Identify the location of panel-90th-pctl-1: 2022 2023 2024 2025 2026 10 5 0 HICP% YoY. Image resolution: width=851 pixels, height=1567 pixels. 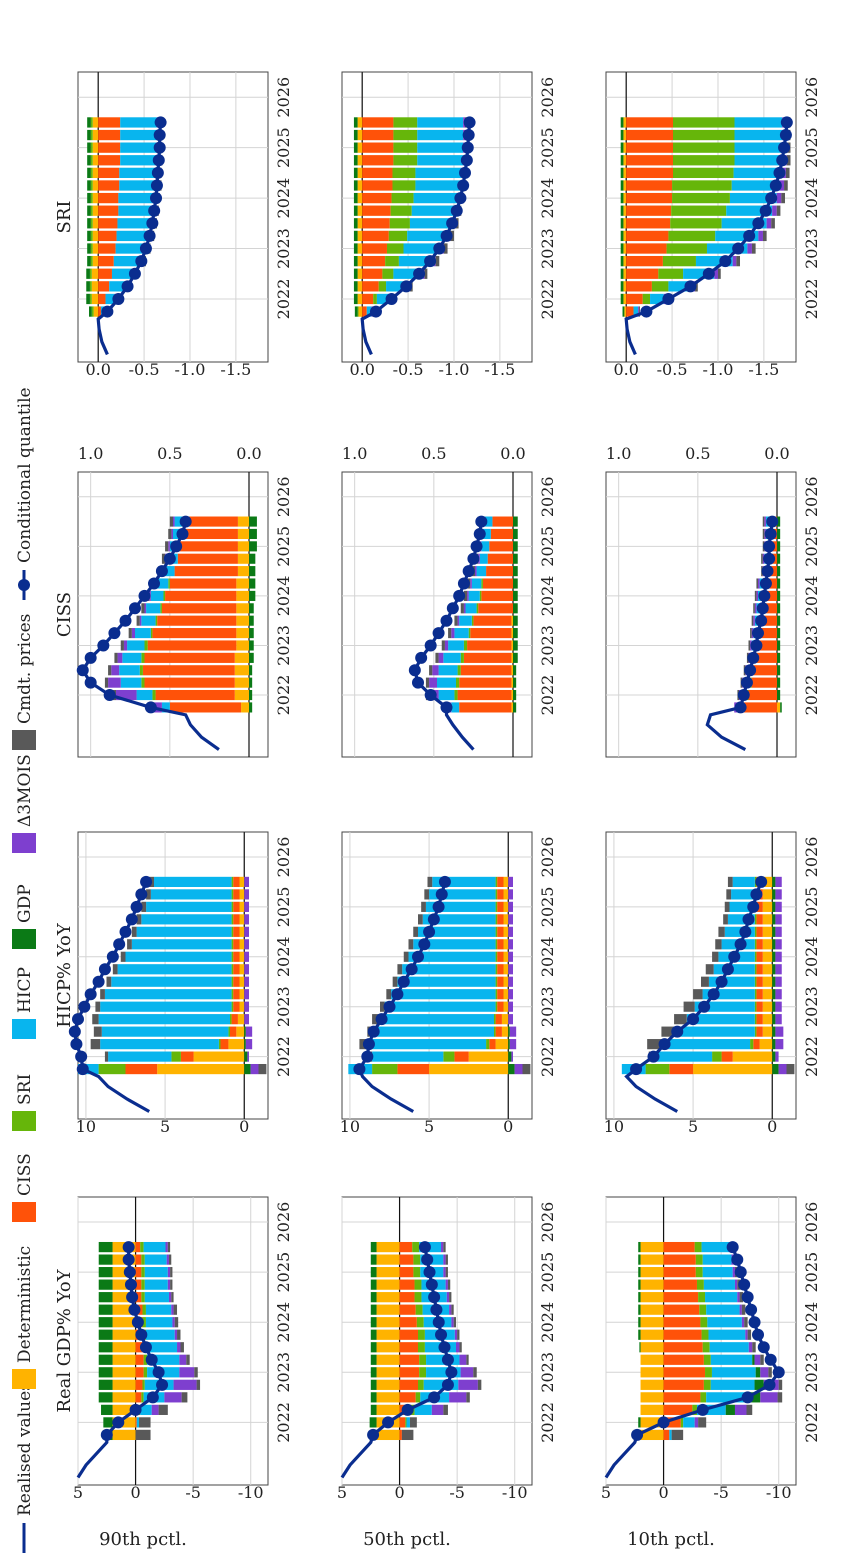
(173, 983).